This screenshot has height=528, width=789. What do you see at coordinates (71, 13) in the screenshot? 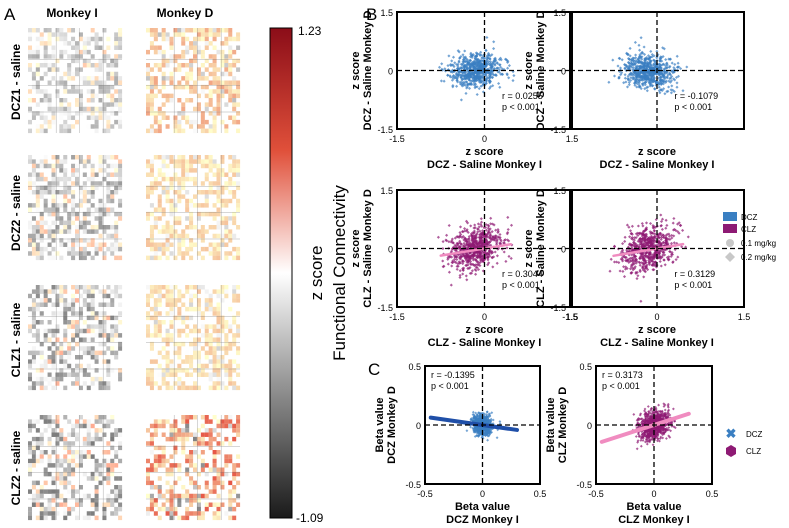
I see `col-title-monkey-i: Monkey I` at bounding box center [71, 13].